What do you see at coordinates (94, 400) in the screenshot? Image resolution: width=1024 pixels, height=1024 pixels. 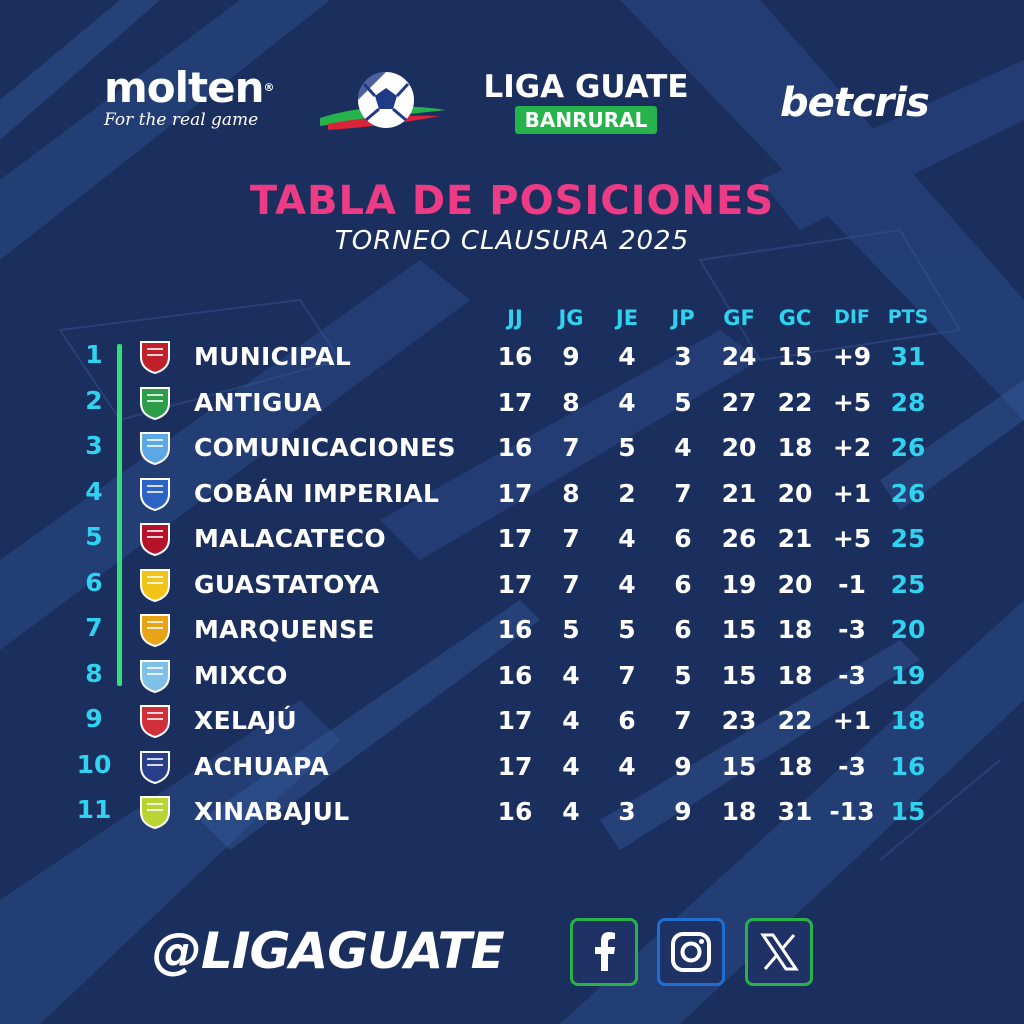 I see `position-number: 2` at bounding box center [94, 400].